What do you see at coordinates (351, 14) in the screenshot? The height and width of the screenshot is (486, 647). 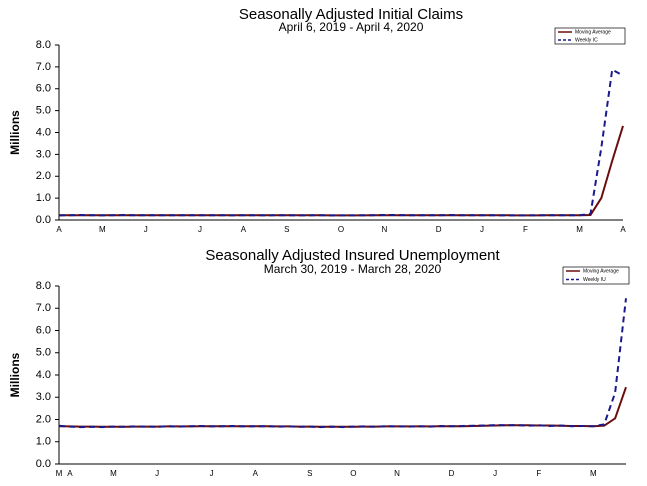 I see `chart-title: Seasonally Adjusted Initial Claims` at bounding box center [351, 14].